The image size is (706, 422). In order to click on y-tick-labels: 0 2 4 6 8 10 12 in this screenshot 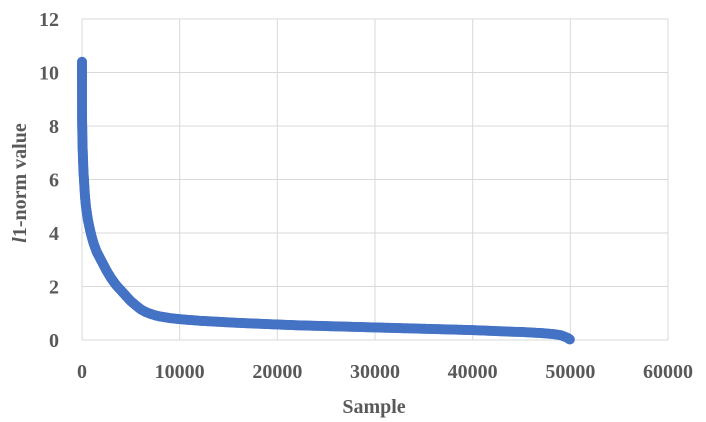, I will do `click(49, 180)`.